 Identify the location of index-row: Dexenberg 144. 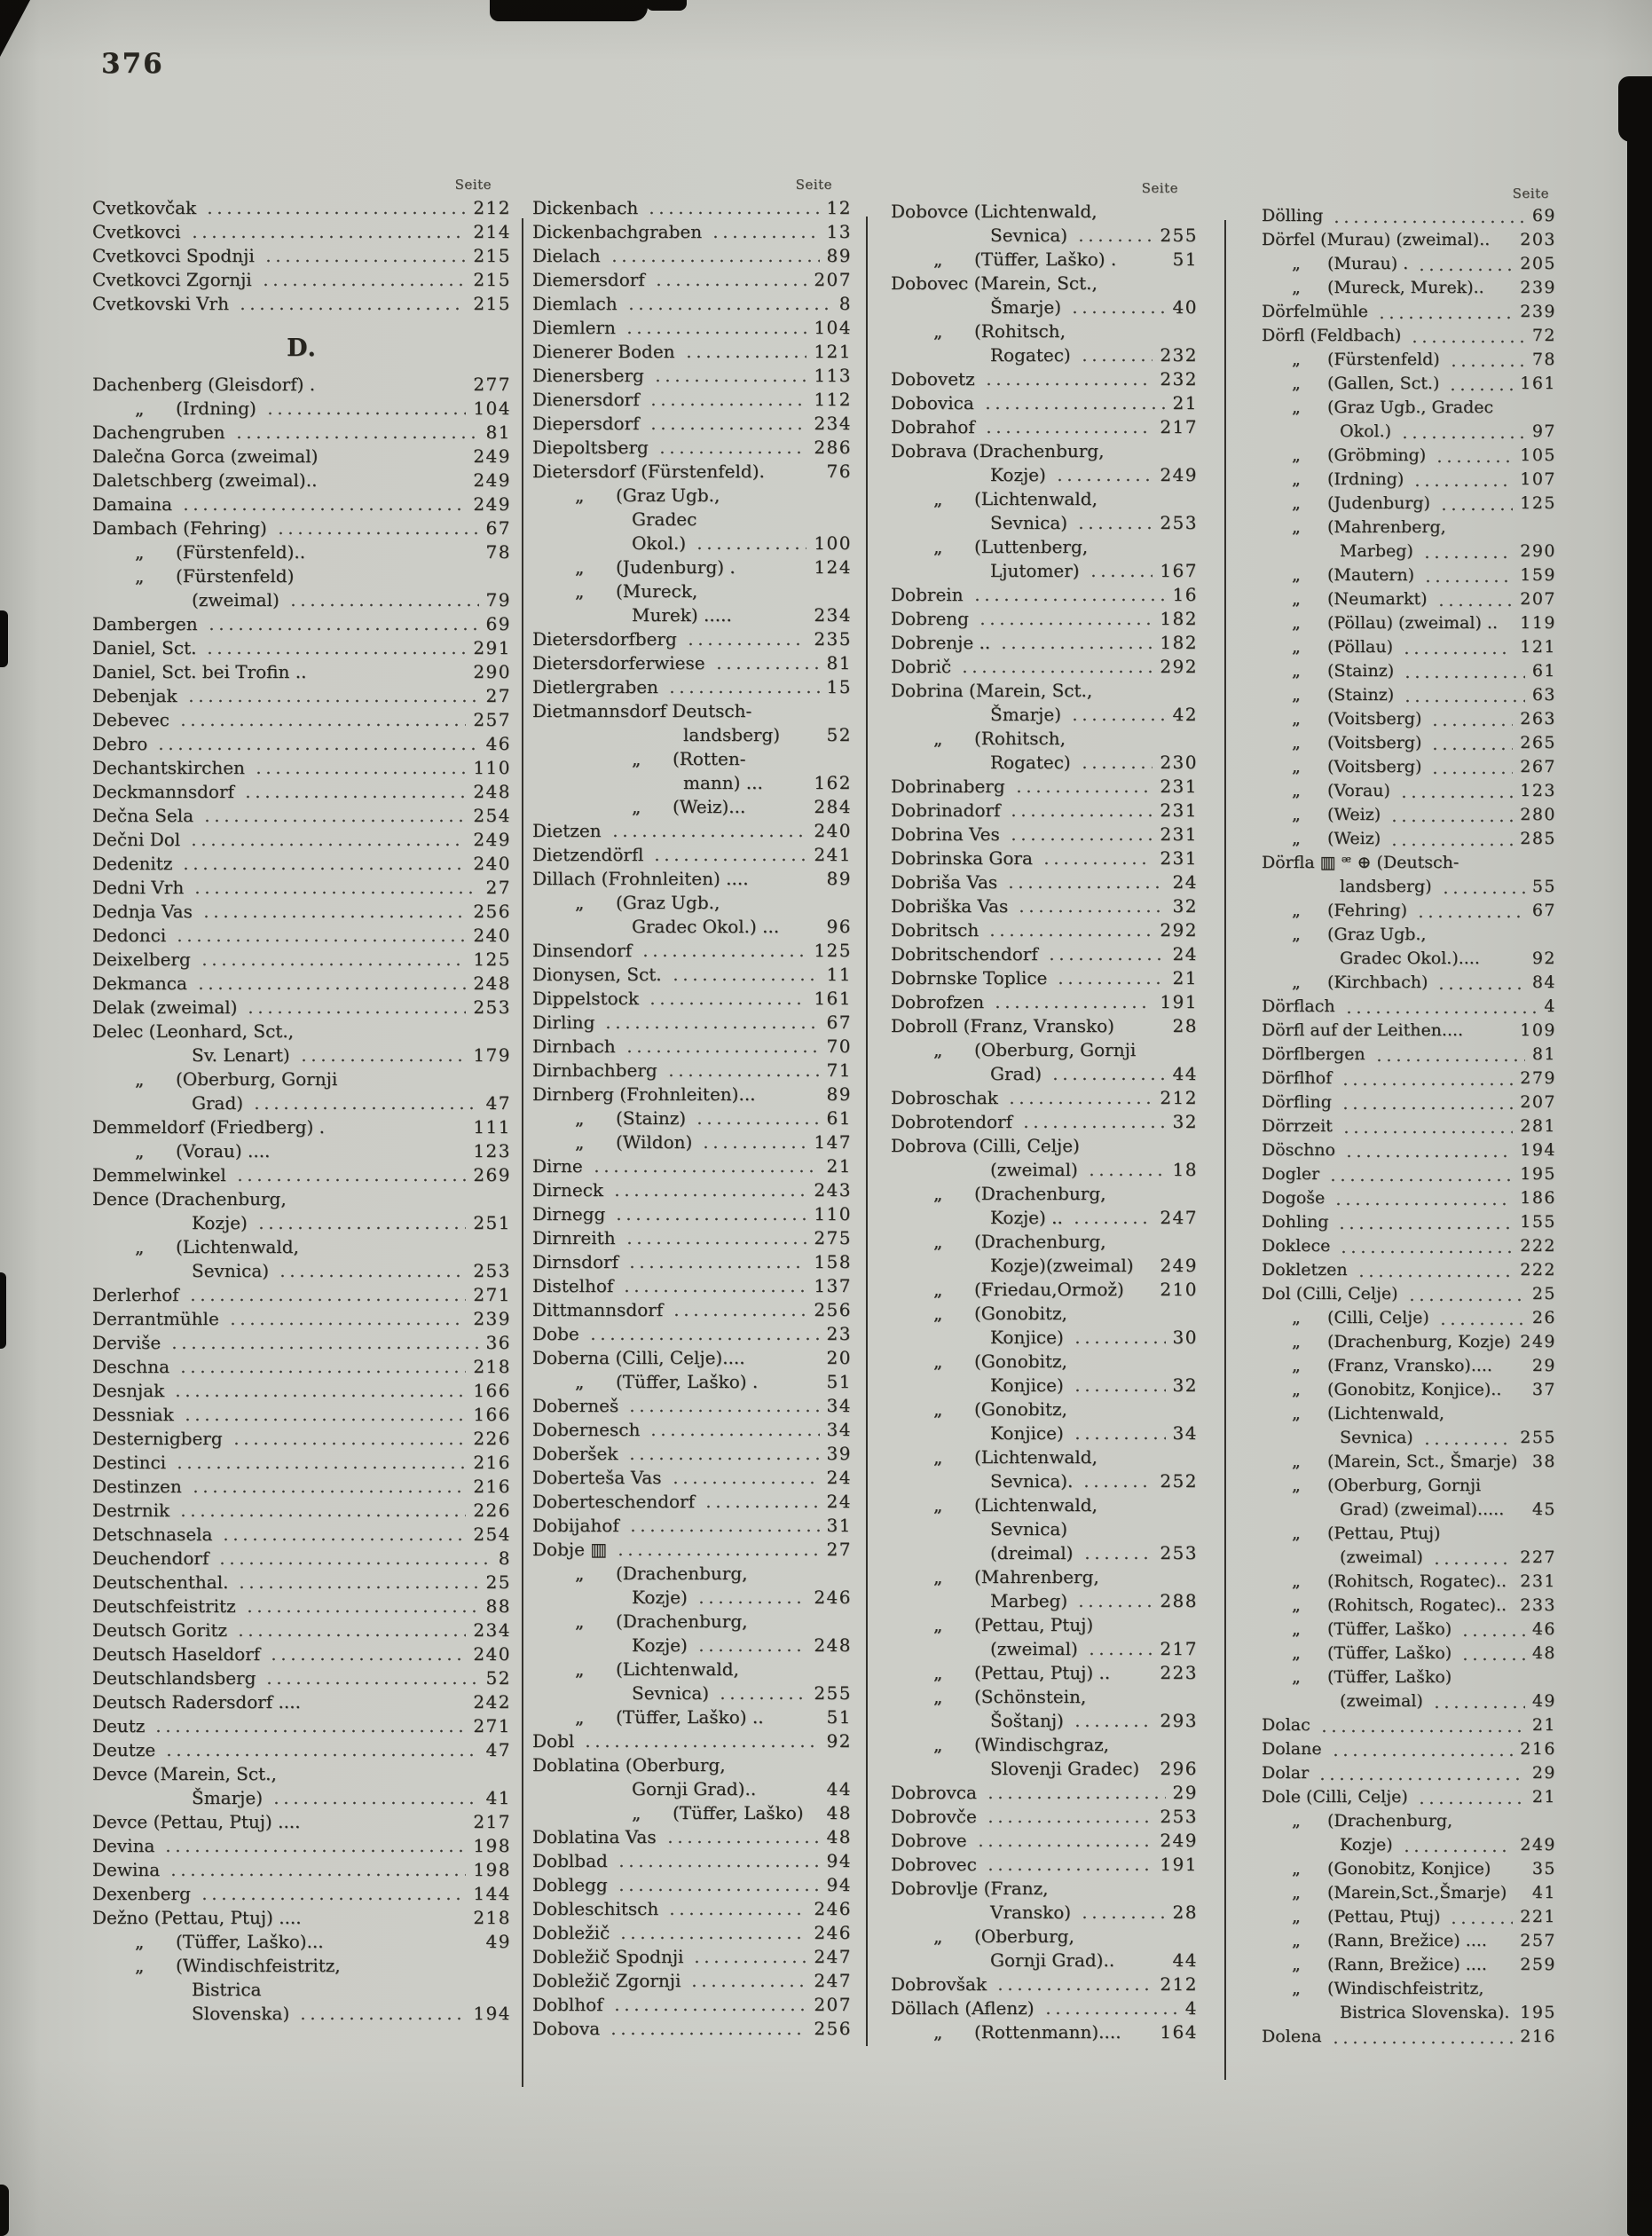
(301, 1895).